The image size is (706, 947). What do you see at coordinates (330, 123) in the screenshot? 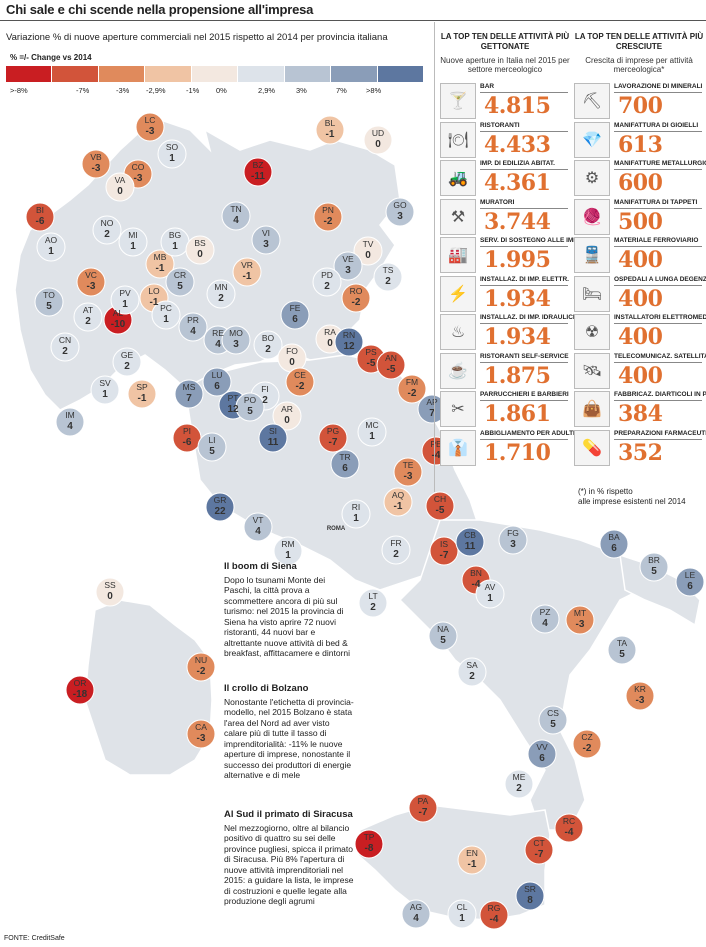
I see `province-code: BL` at bounding box center [330, 123].